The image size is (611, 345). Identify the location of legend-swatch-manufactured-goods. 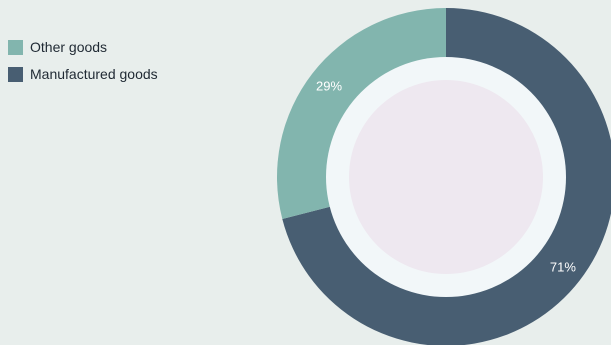
(15, 74).